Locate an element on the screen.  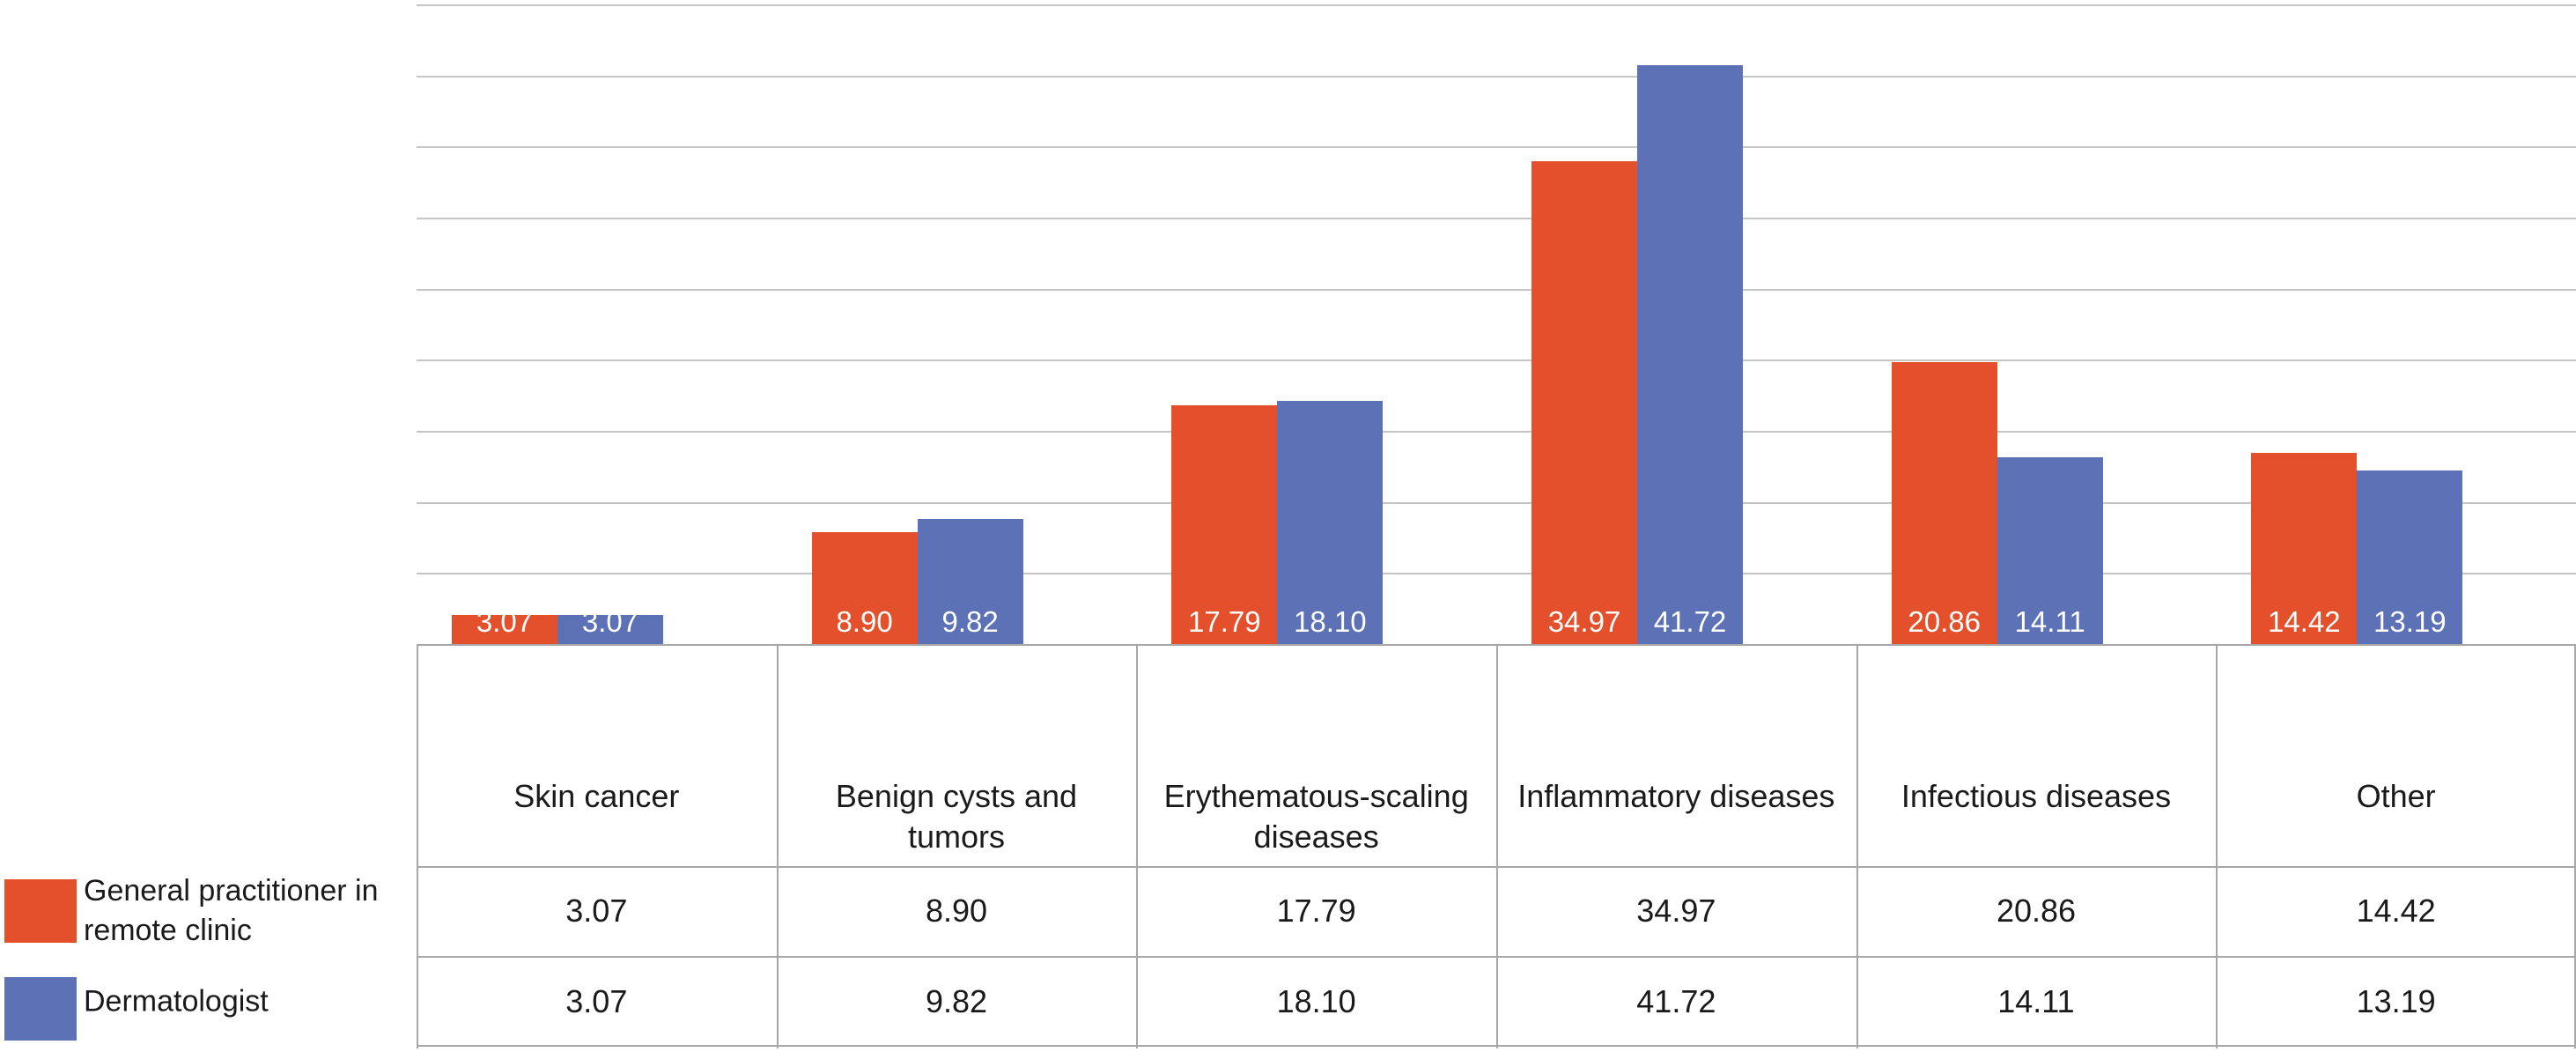
table-value-general-practitioner-in-remote-clinic-other: 14.42 is located at coordinates (2396, 911).